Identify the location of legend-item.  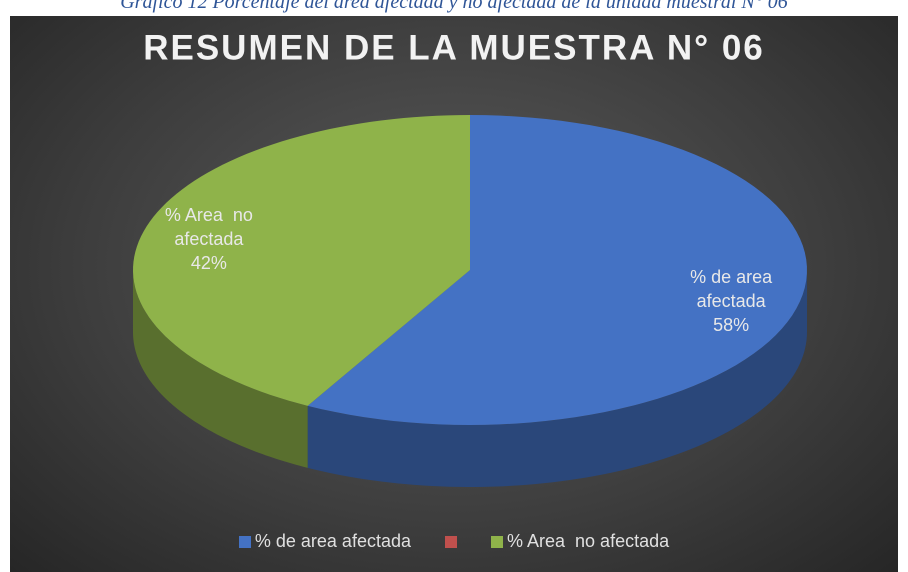
(451, 541).